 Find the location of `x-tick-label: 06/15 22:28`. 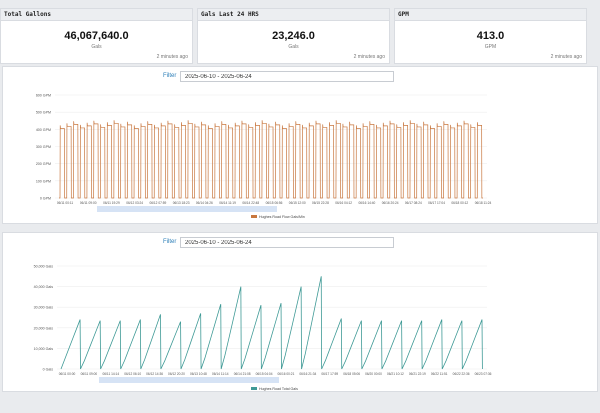

x-tick-label: 06/15 22:28 is located at coordinates (320, 203).